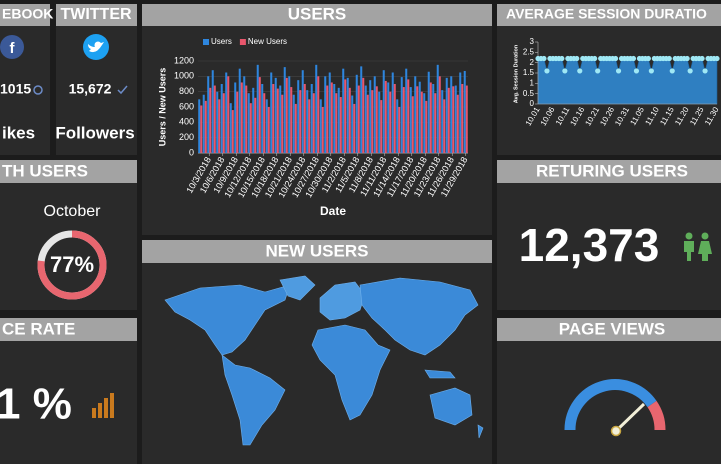 The height and width of the screenshot is (464, 721). What do you see at coordinates (480, 431) in the screenshot?
I see `new-zealand` at bounding box center [480, 431].